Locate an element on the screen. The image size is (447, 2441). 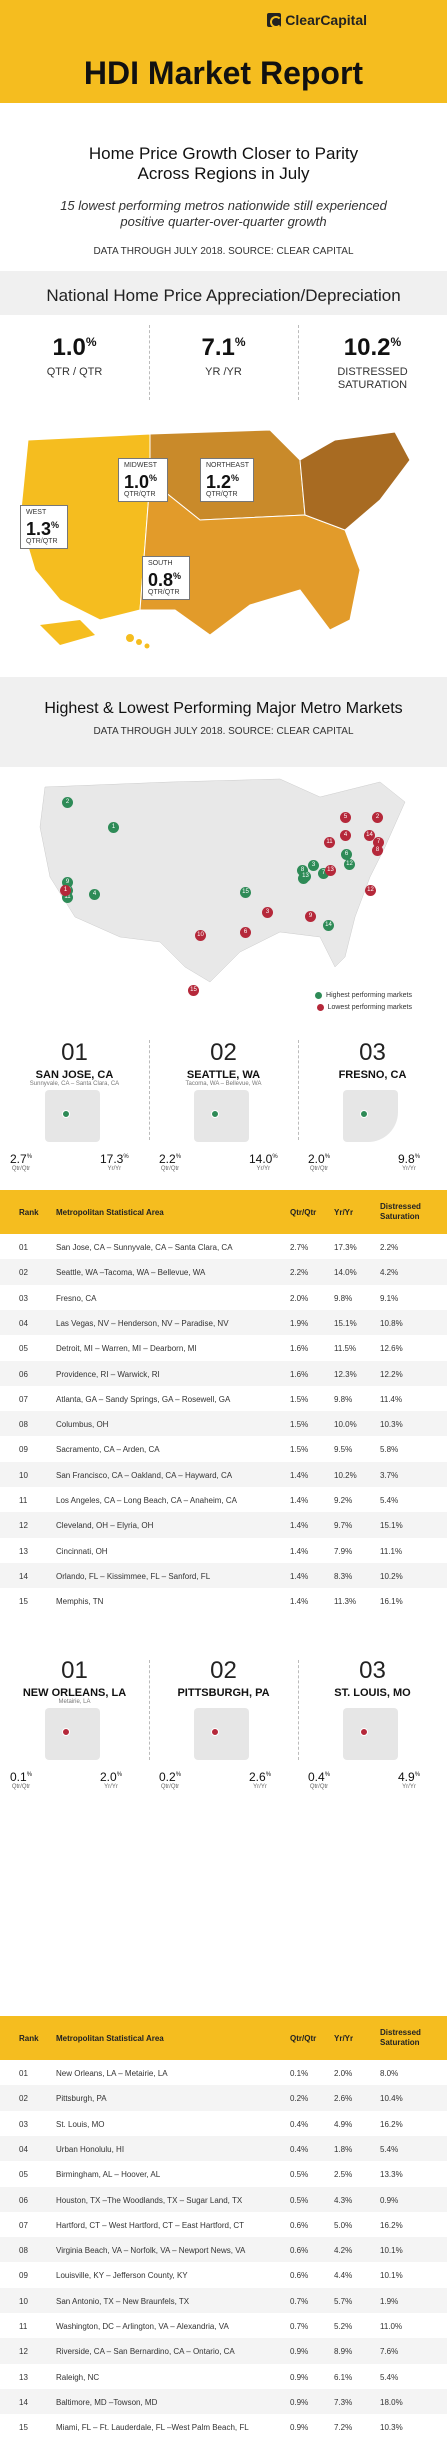
high-market-marker: 6 is located at coordinates (346, 854).